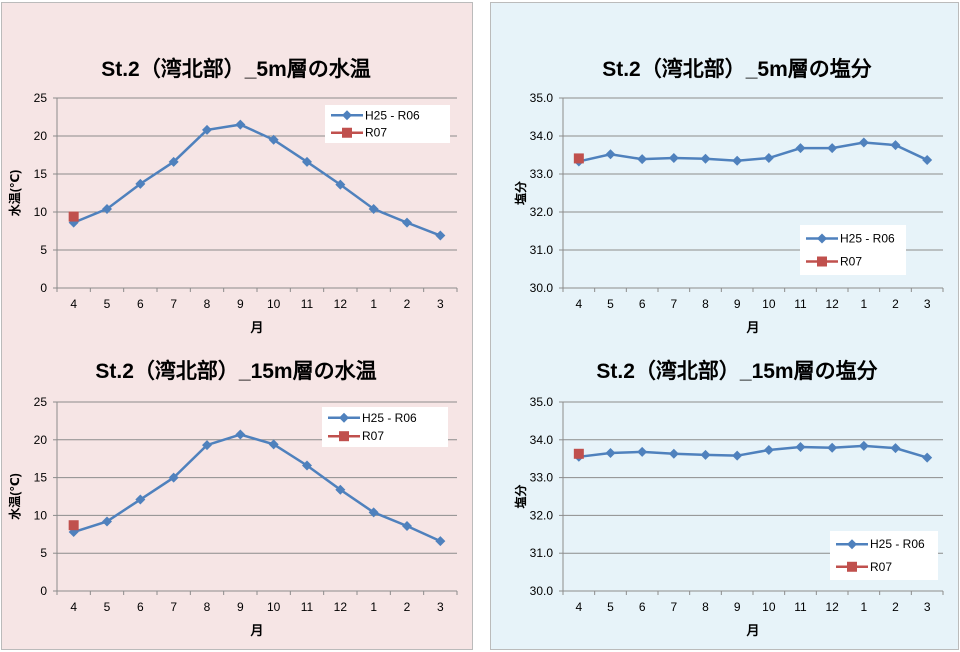 This screenshot has height=652, width=960. Describe the element at coordinates (542, 591) in the screenshot. I see `y-tick-label: 30.0` at that location.